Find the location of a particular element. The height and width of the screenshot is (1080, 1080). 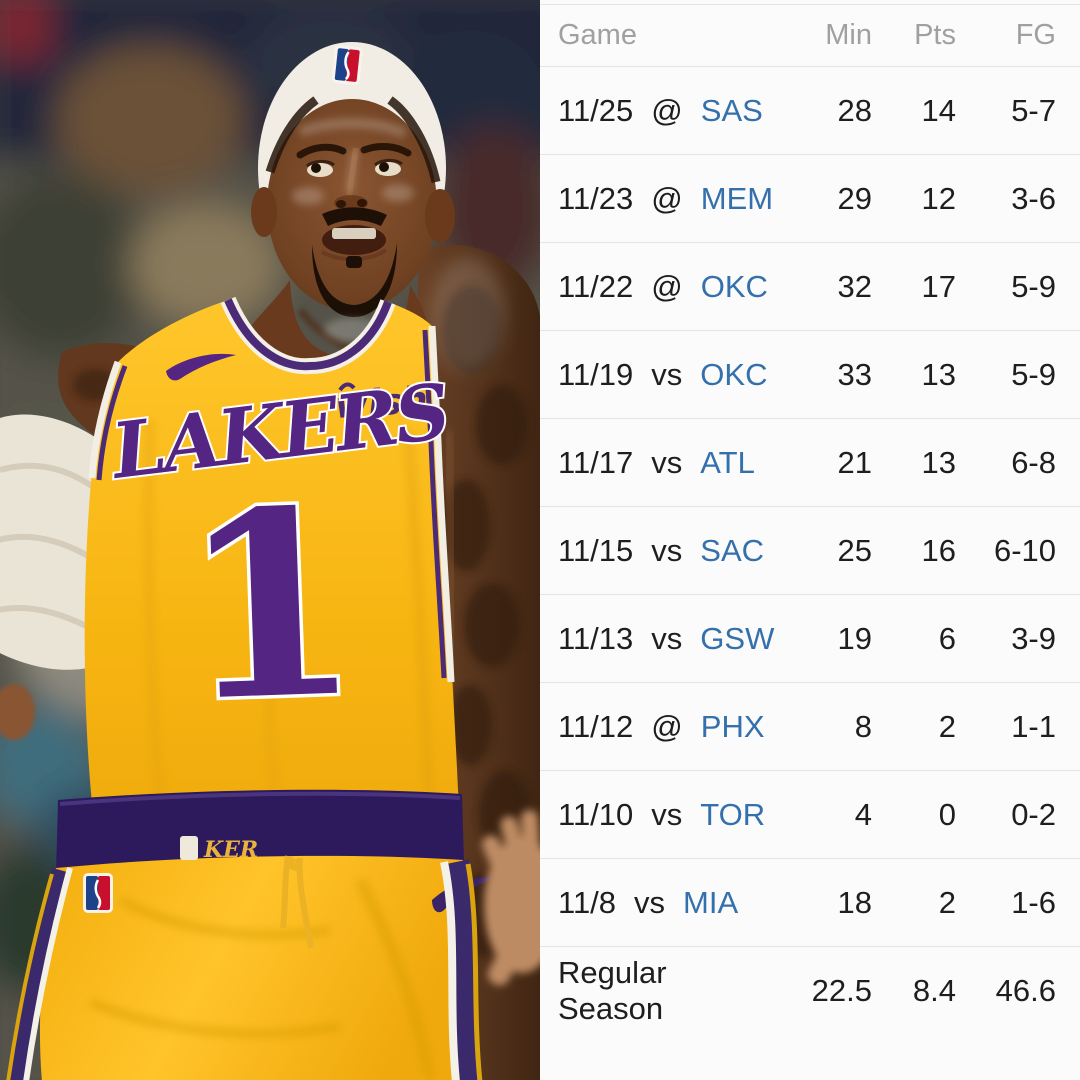

waistband-logo: KER is located at coordinates (219, 849).